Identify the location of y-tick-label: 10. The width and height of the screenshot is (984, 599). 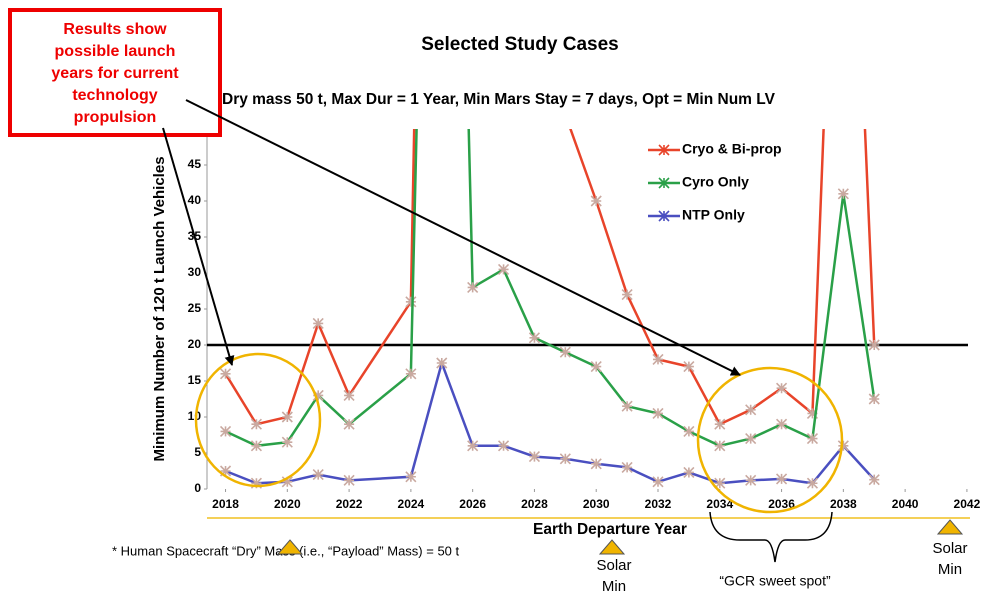
(195, 416).